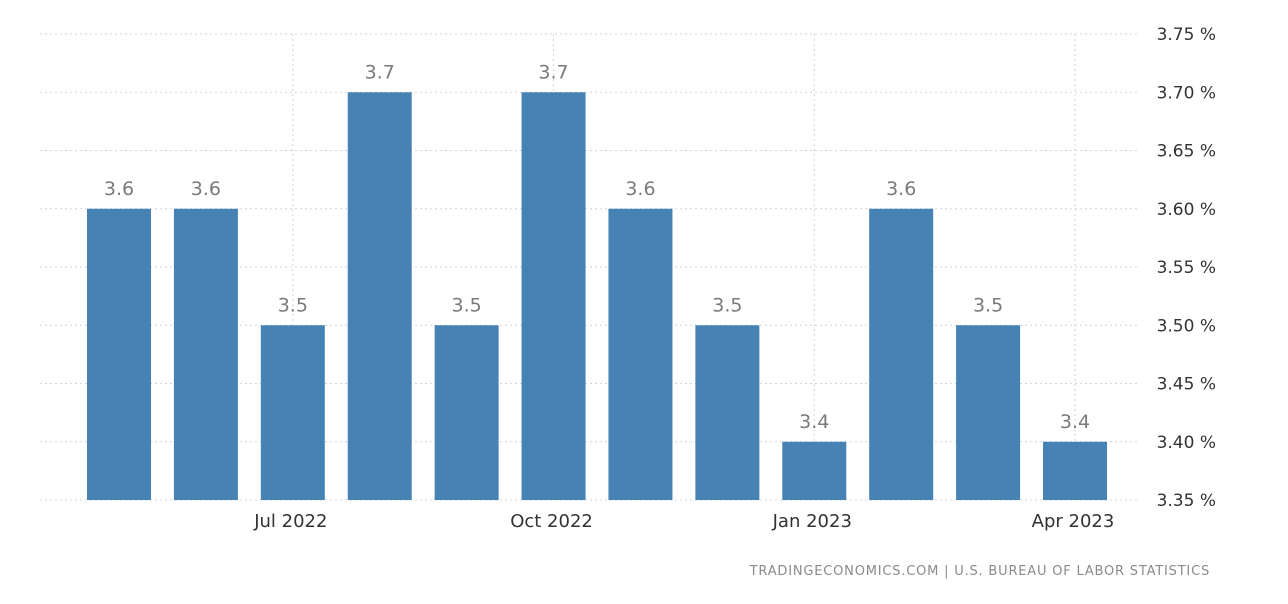 The height and width of the screenshot is (604, 1288). Describe the element at coordinates (1186, 443) in the screenshot. I see `y-tick-label: 3.40 %` at that location.